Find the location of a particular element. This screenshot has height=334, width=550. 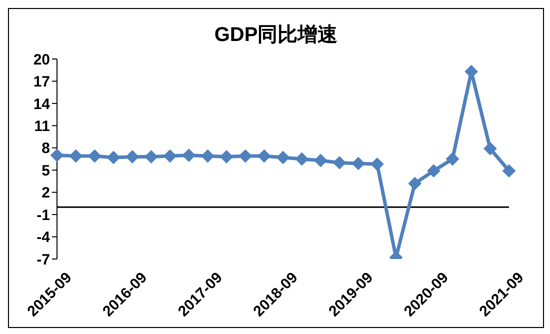

y-tick-label: -7 is located at coordinates (43, 259).